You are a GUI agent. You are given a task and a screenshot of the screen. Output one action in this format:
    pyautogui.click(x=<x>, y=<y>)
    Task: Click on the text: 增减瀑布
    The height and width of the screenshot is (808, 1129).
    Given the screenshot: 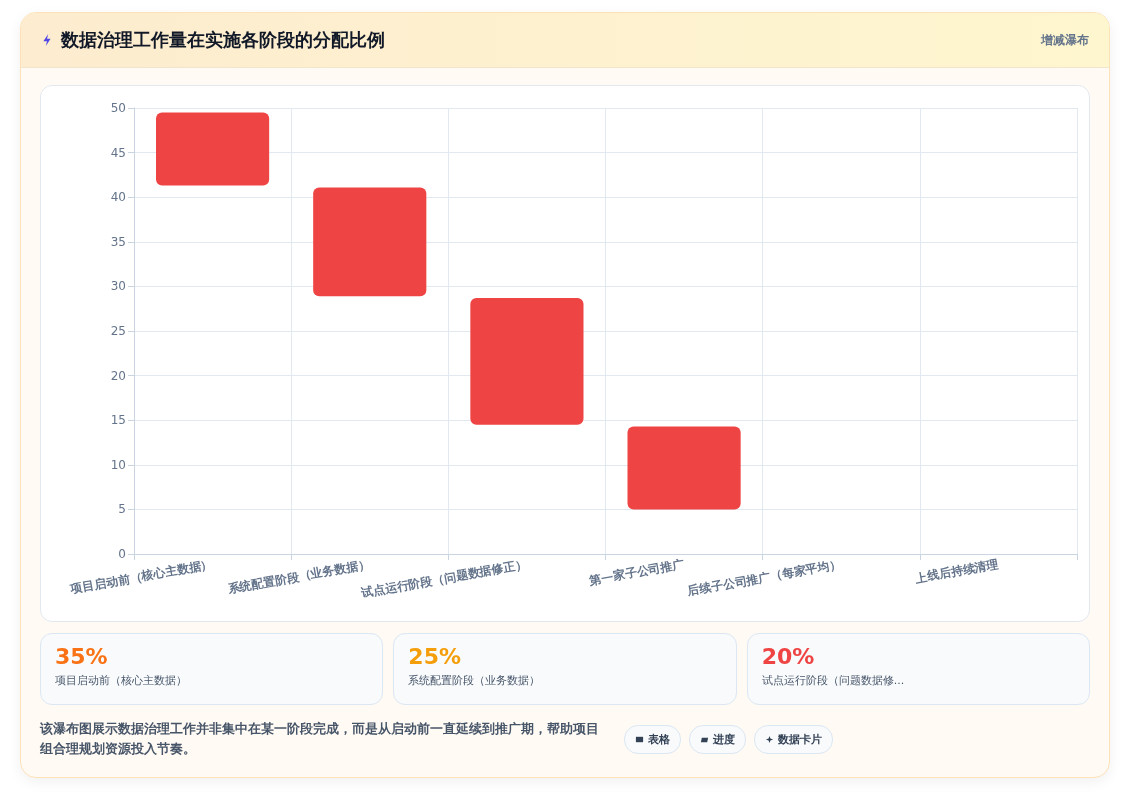 What is the action you would take?
    pyautogui.click(x=1065, y=40)
    